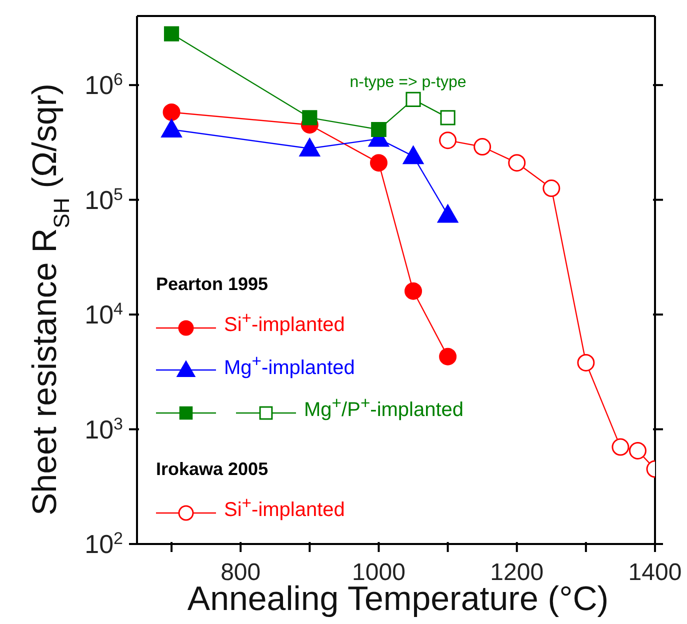  What do you see at coordinates (384, 408) in the screenshot?
I see `legend-label: Mg$^{+}$/P$^{+}$-implanted` at bounding box center [384, 408].